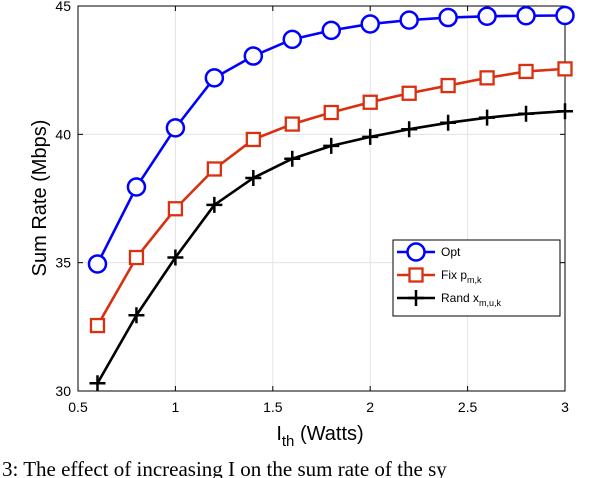  I want to click on legend: Opt Fix pm,k Rand xm,u,k, so click(476, 278).